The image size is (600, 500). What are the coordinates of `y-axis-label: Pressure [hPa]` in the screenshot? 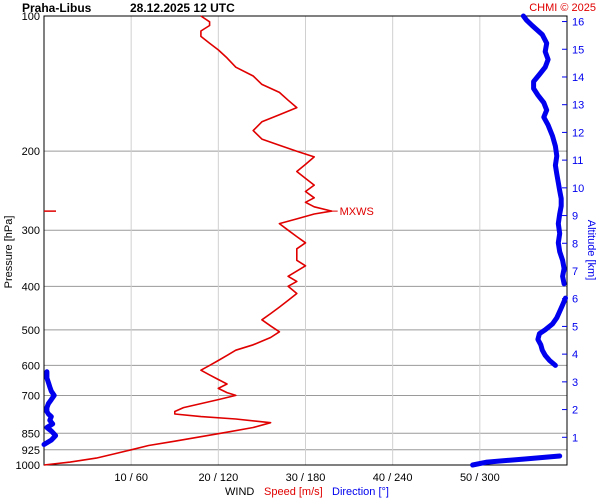 It's located at (9, 252).